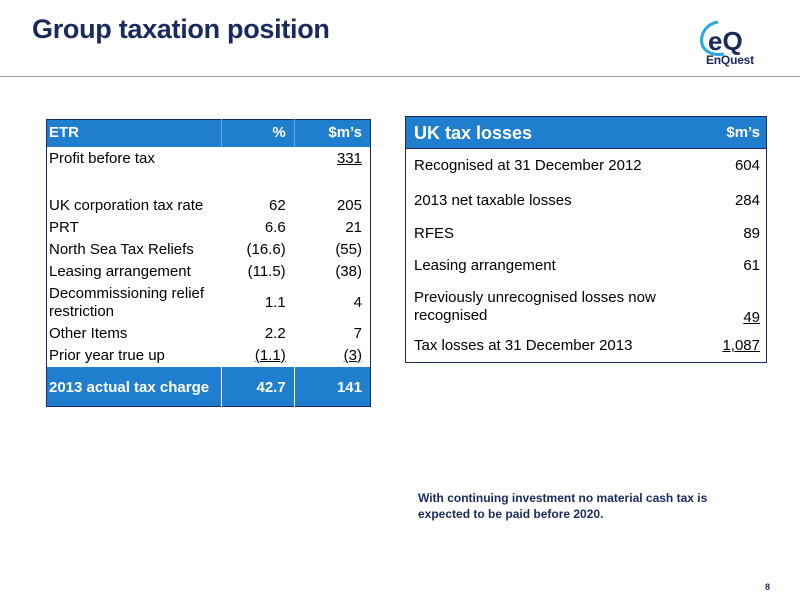  What do you see at coordinates (586, 201) in the screenshot?
I see `table-row: 2013 net taxable losses 284` at bounding box center [586, 201].